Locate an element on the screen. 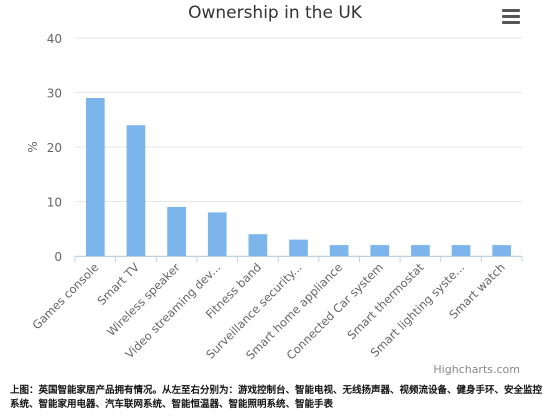  y-axis-ticks: 0 10 20 30 40 is located at coordinates (54, 148).